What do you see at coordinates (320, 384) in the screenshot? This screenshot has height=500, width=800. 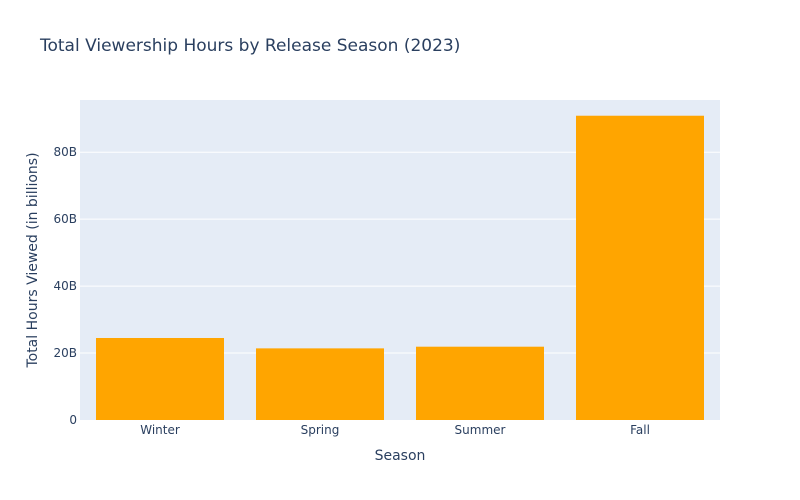 I see `bar-spring` at bounding box center [320, 384].